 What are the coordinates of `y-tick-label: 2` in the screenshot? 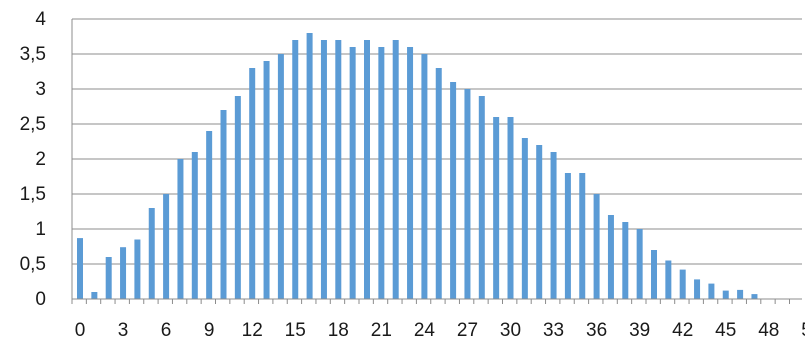 It's located at (40, 159).